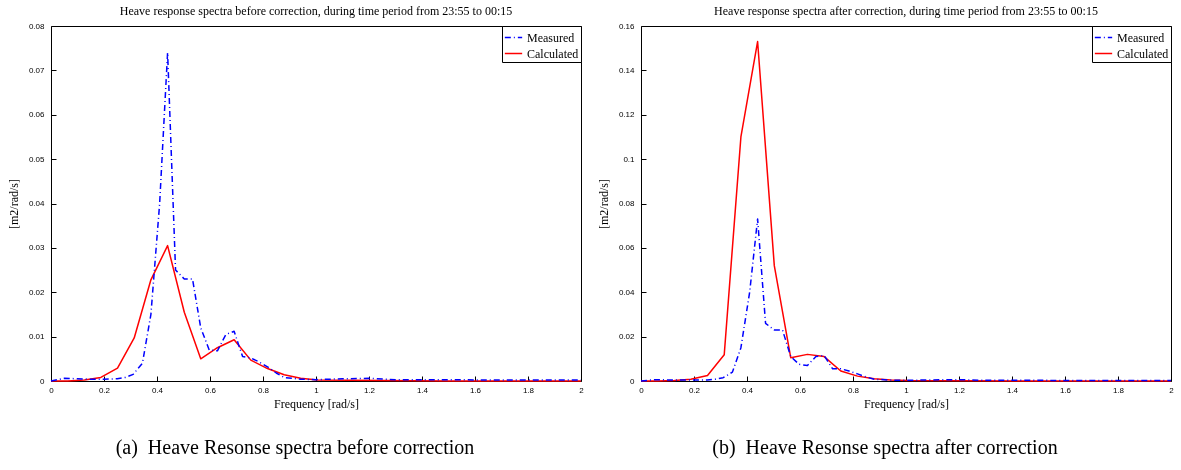 This screenshot has height=470, width=1181. I want to click on y-tick-label: 0.07, so click(36, 70).